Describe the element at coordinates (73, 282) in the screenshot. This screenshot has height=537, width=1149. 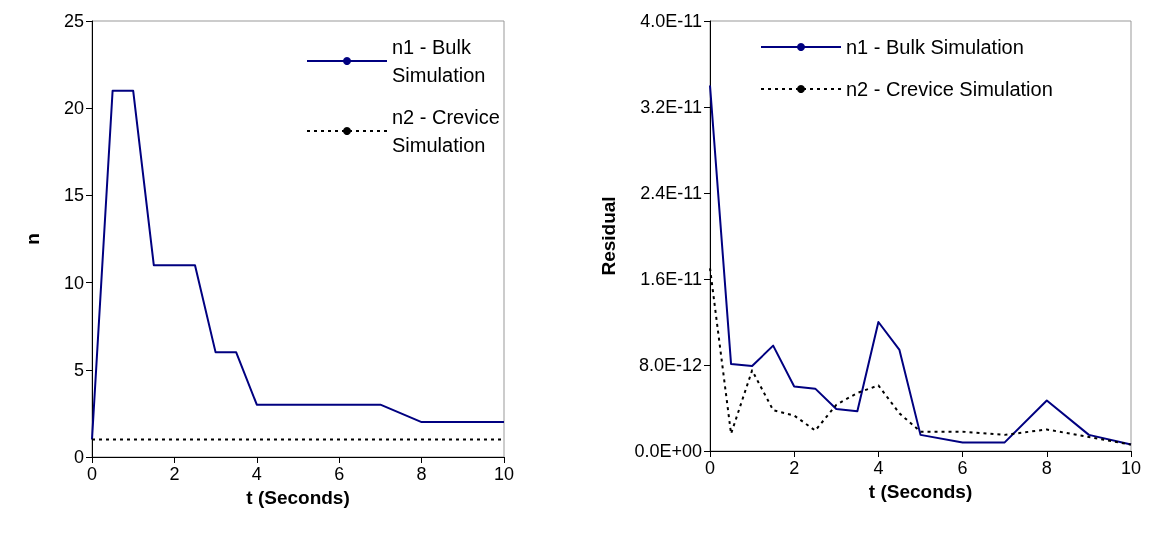
I see `y-tick-label: 10` at that location.